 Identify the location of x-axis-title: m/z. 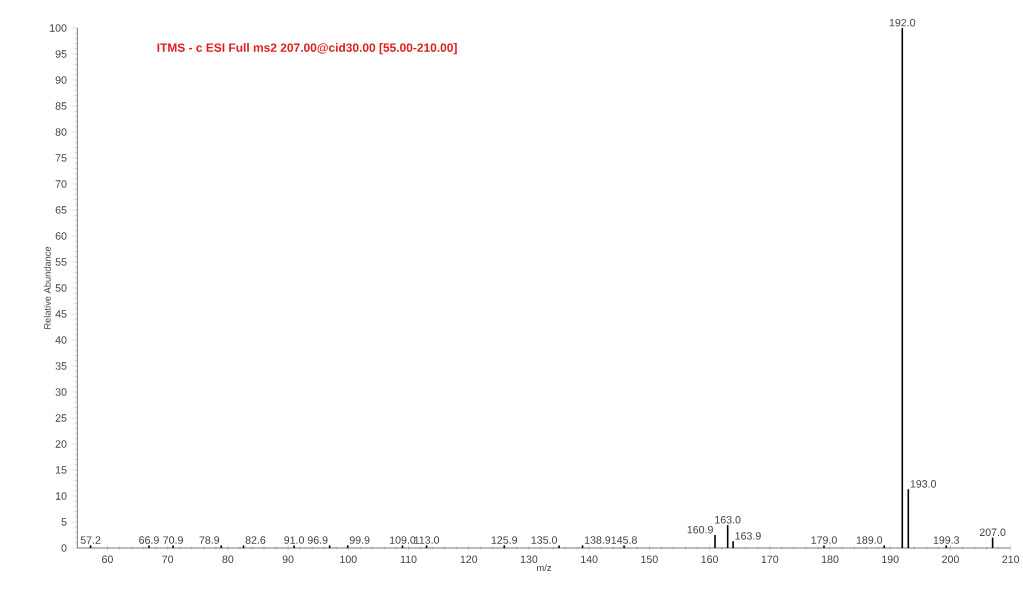
(544, 568).